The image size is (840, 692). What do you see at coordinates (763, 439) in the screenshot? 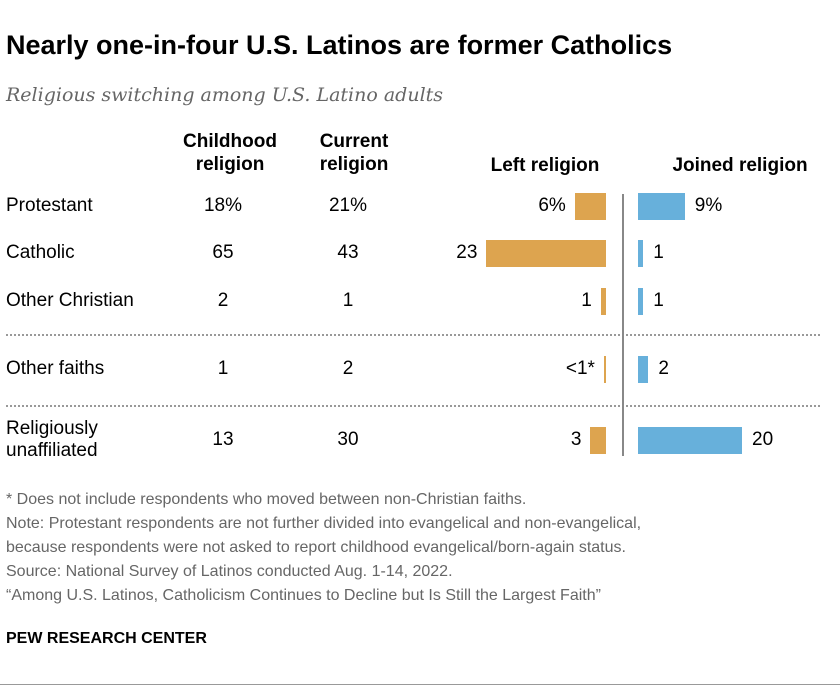
I see `joined-label: 20` at bounding box center [763, 439].